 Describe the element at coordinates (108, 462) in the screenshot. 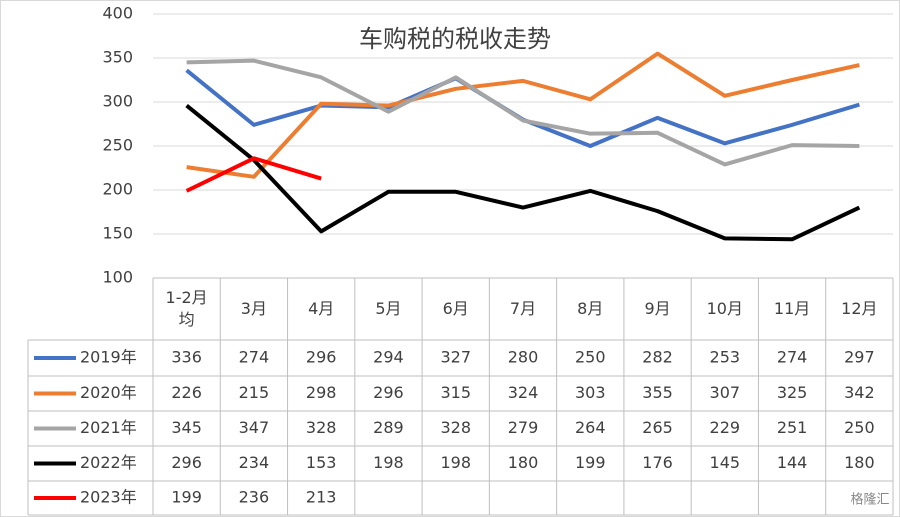

I see `legend-label: 2022年` at that location.